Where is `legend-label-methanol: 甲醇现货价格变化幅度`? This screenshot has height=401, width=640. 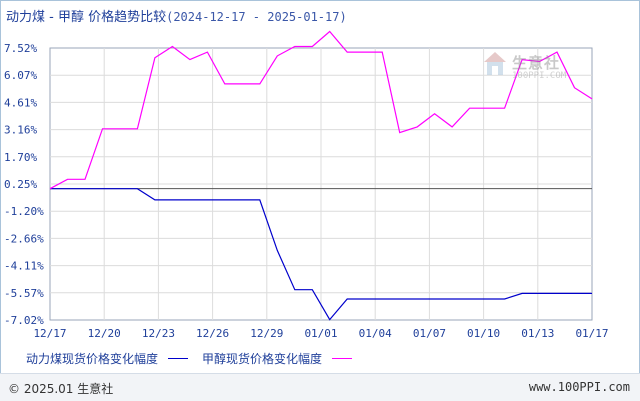
legend-label-methanol: 甲醇现货价格变化幅度 is located at coordinates (262, 359).